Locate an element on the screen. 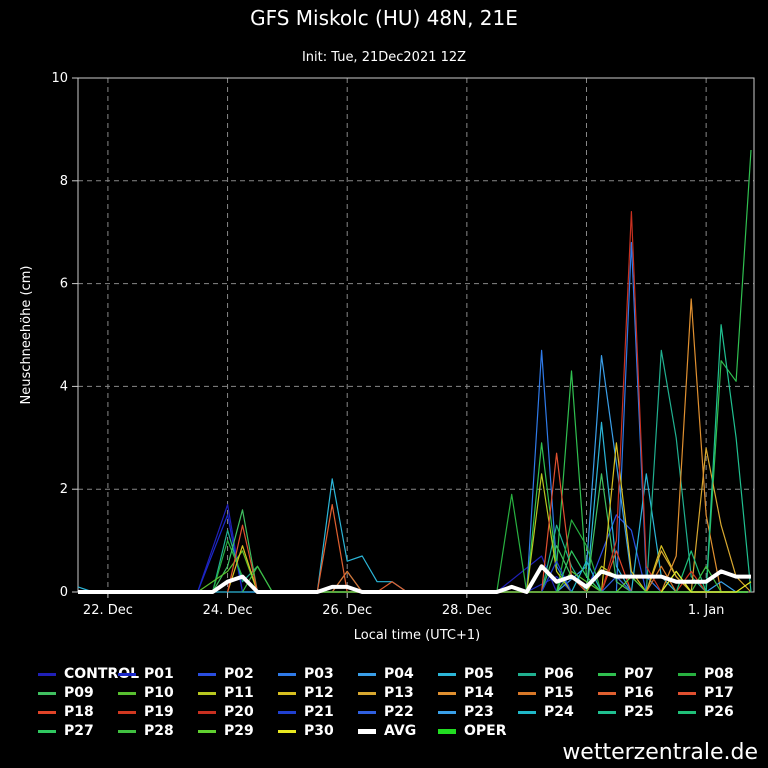 The image size is (768, 768). x-tick-label: 30. Dec is located at coordinates (587, 610).